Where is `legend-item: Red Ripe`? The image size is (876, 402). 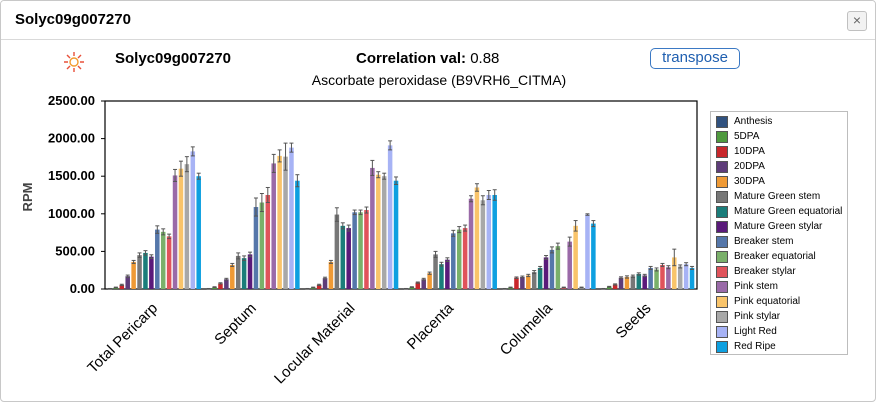
legend-item: Red Ripe is located at coordinates (746, 348).